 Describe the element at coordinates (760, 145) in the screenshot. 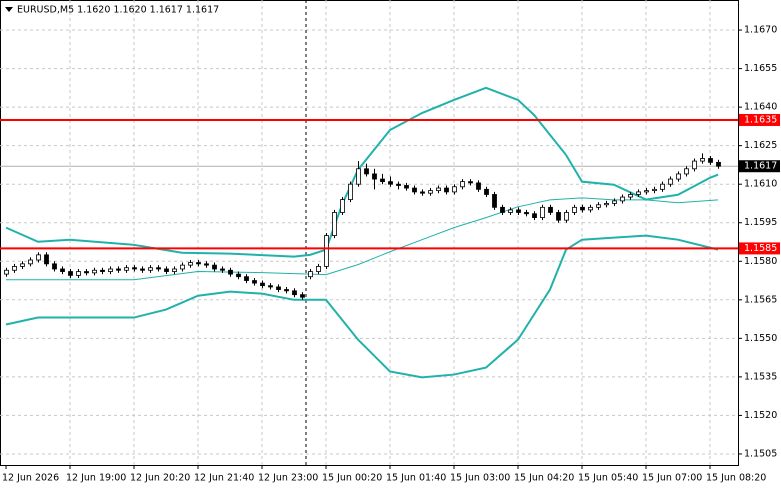

I see `y-tick-label: 1.1625` at that location.